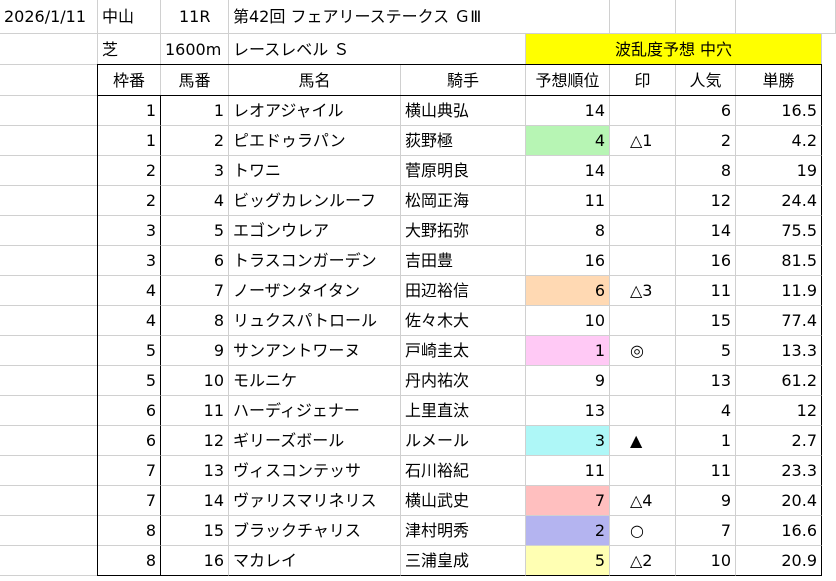 Image resolution: width=836 pixels, height=581 pixels. Describe the element at coordinates (568, 231) in the screenshot. I see `rank-cell: 8` at that location.